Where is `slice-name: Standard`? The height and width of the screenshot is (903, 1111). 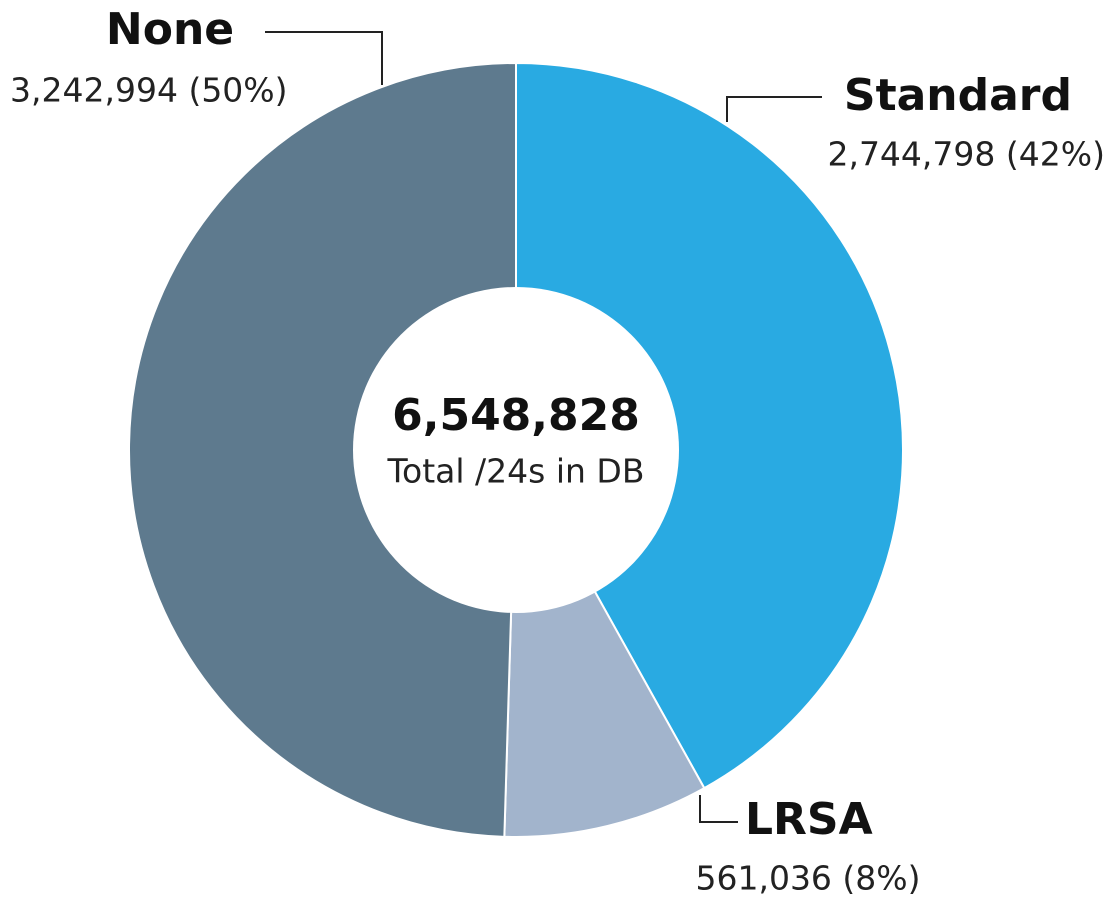 slice-name: Standard is located at coordinates (958, 95).